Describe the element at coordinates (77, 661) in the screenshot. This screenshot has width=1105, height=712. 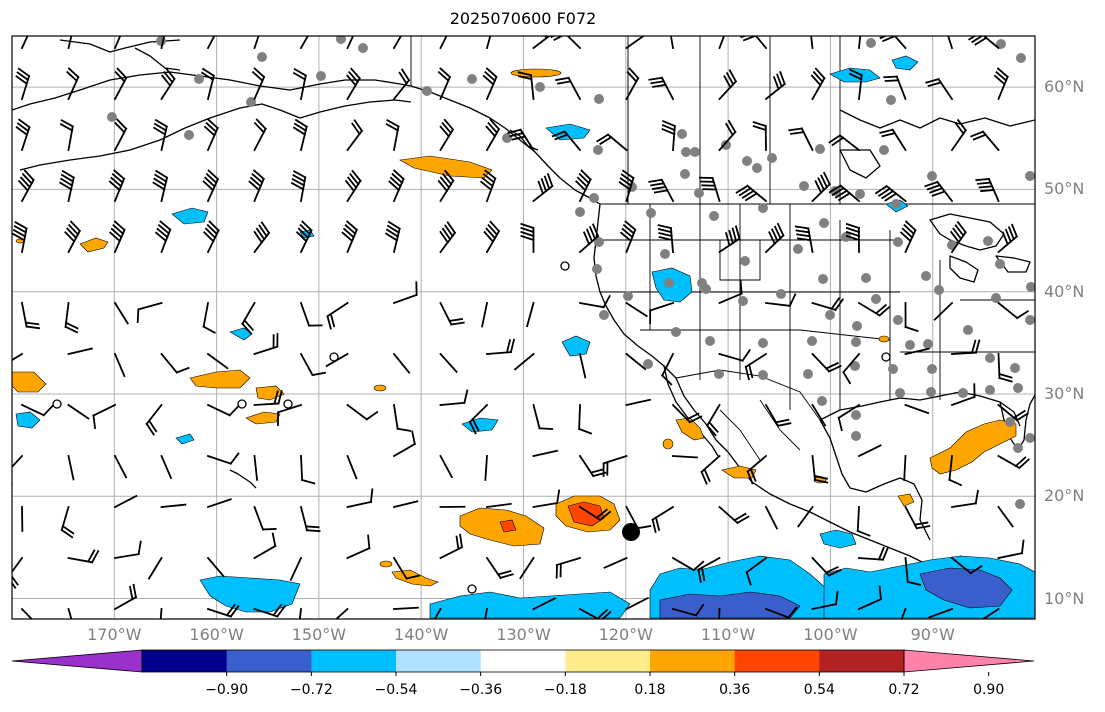
I see `colorbar-extend-low` at that location.